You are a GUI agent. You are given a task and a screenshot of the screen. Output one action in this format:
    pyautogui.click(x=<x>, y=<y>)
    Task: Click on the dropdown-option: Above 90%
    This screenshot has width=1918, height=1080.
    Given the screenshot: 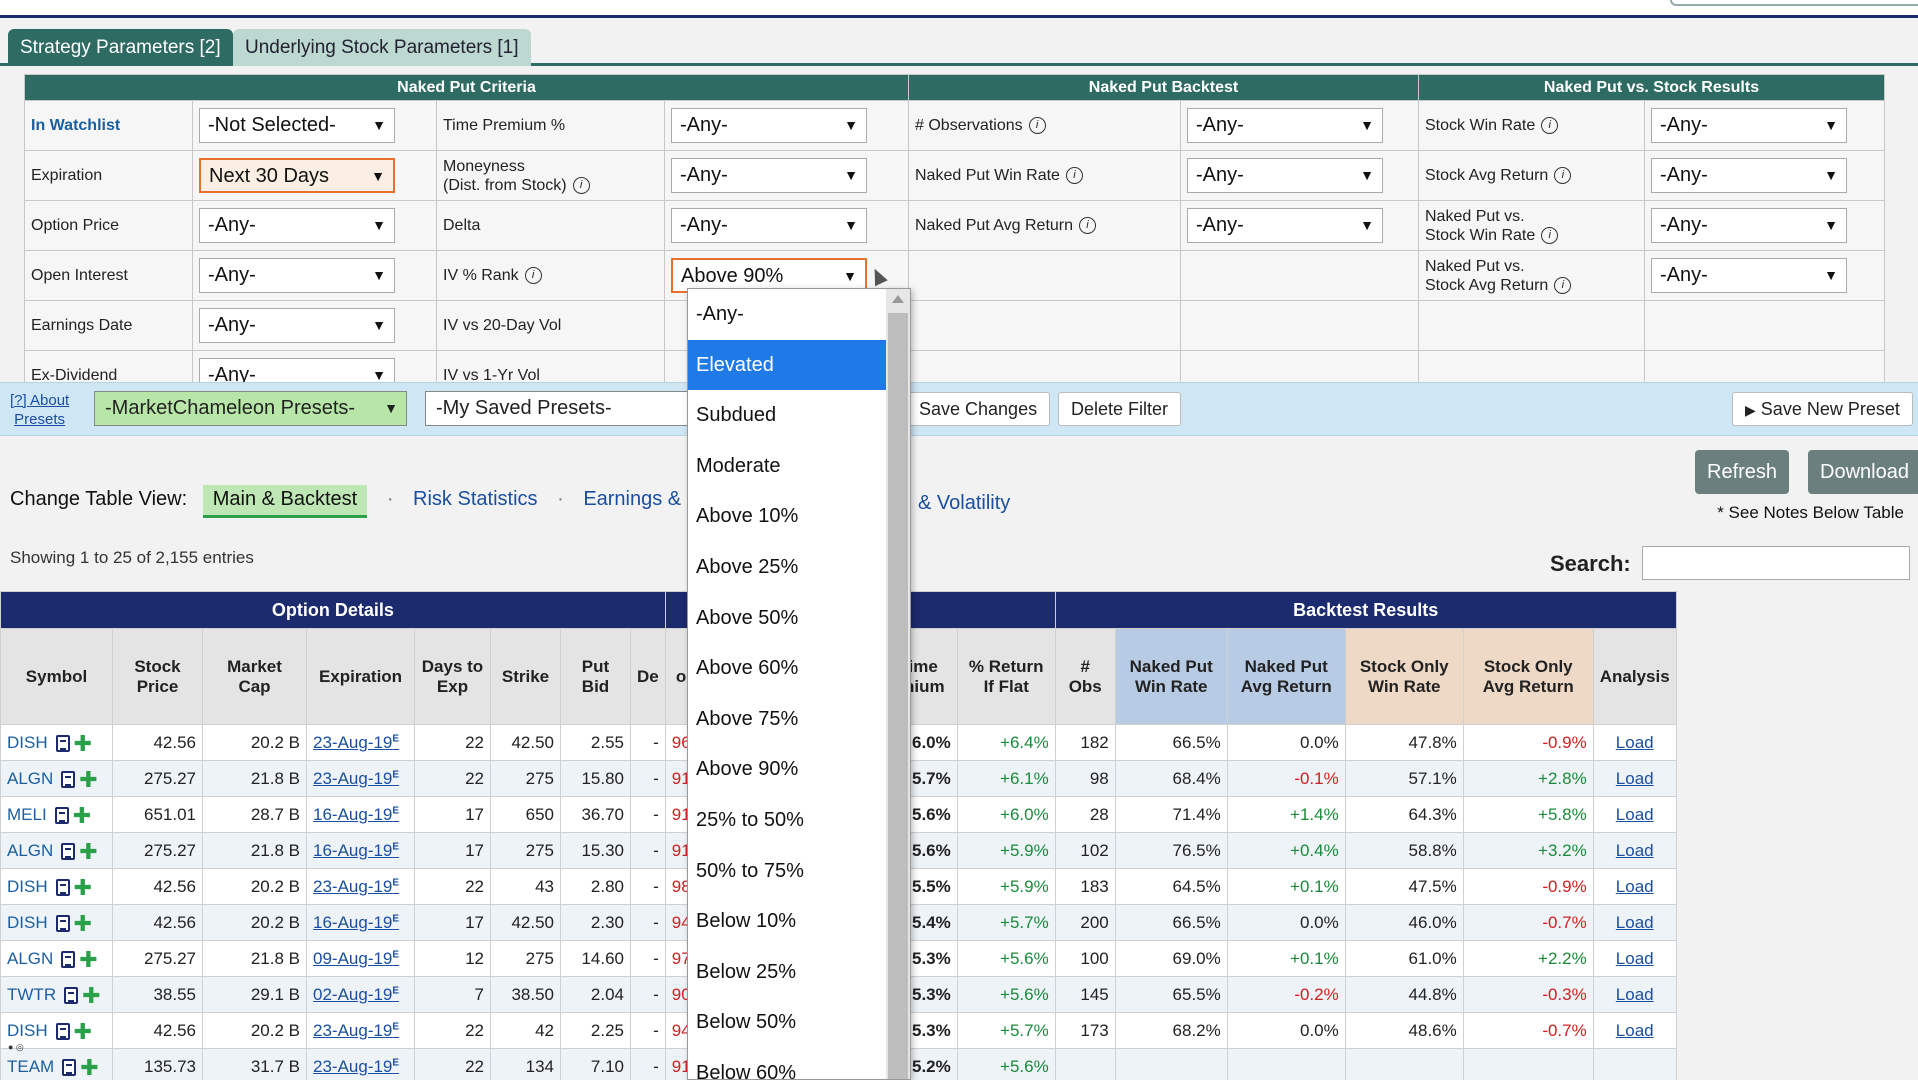 What is the action you would take?
    pyautogui.click(x=747, y=769)
    